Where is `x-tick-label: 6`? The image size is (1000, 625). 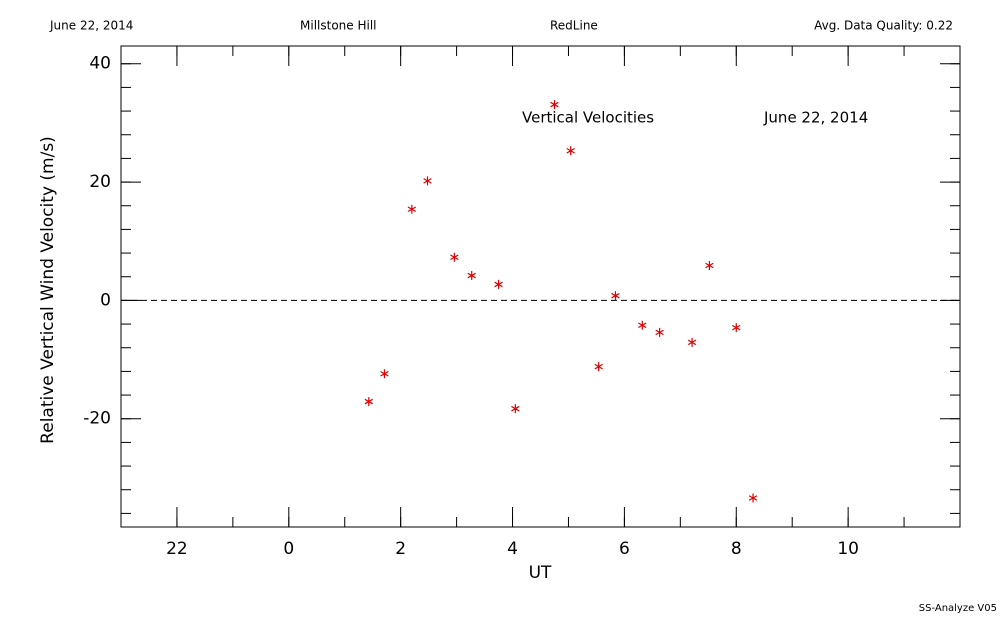 x-tick-label: 6 is located at coordinates (624, 549).